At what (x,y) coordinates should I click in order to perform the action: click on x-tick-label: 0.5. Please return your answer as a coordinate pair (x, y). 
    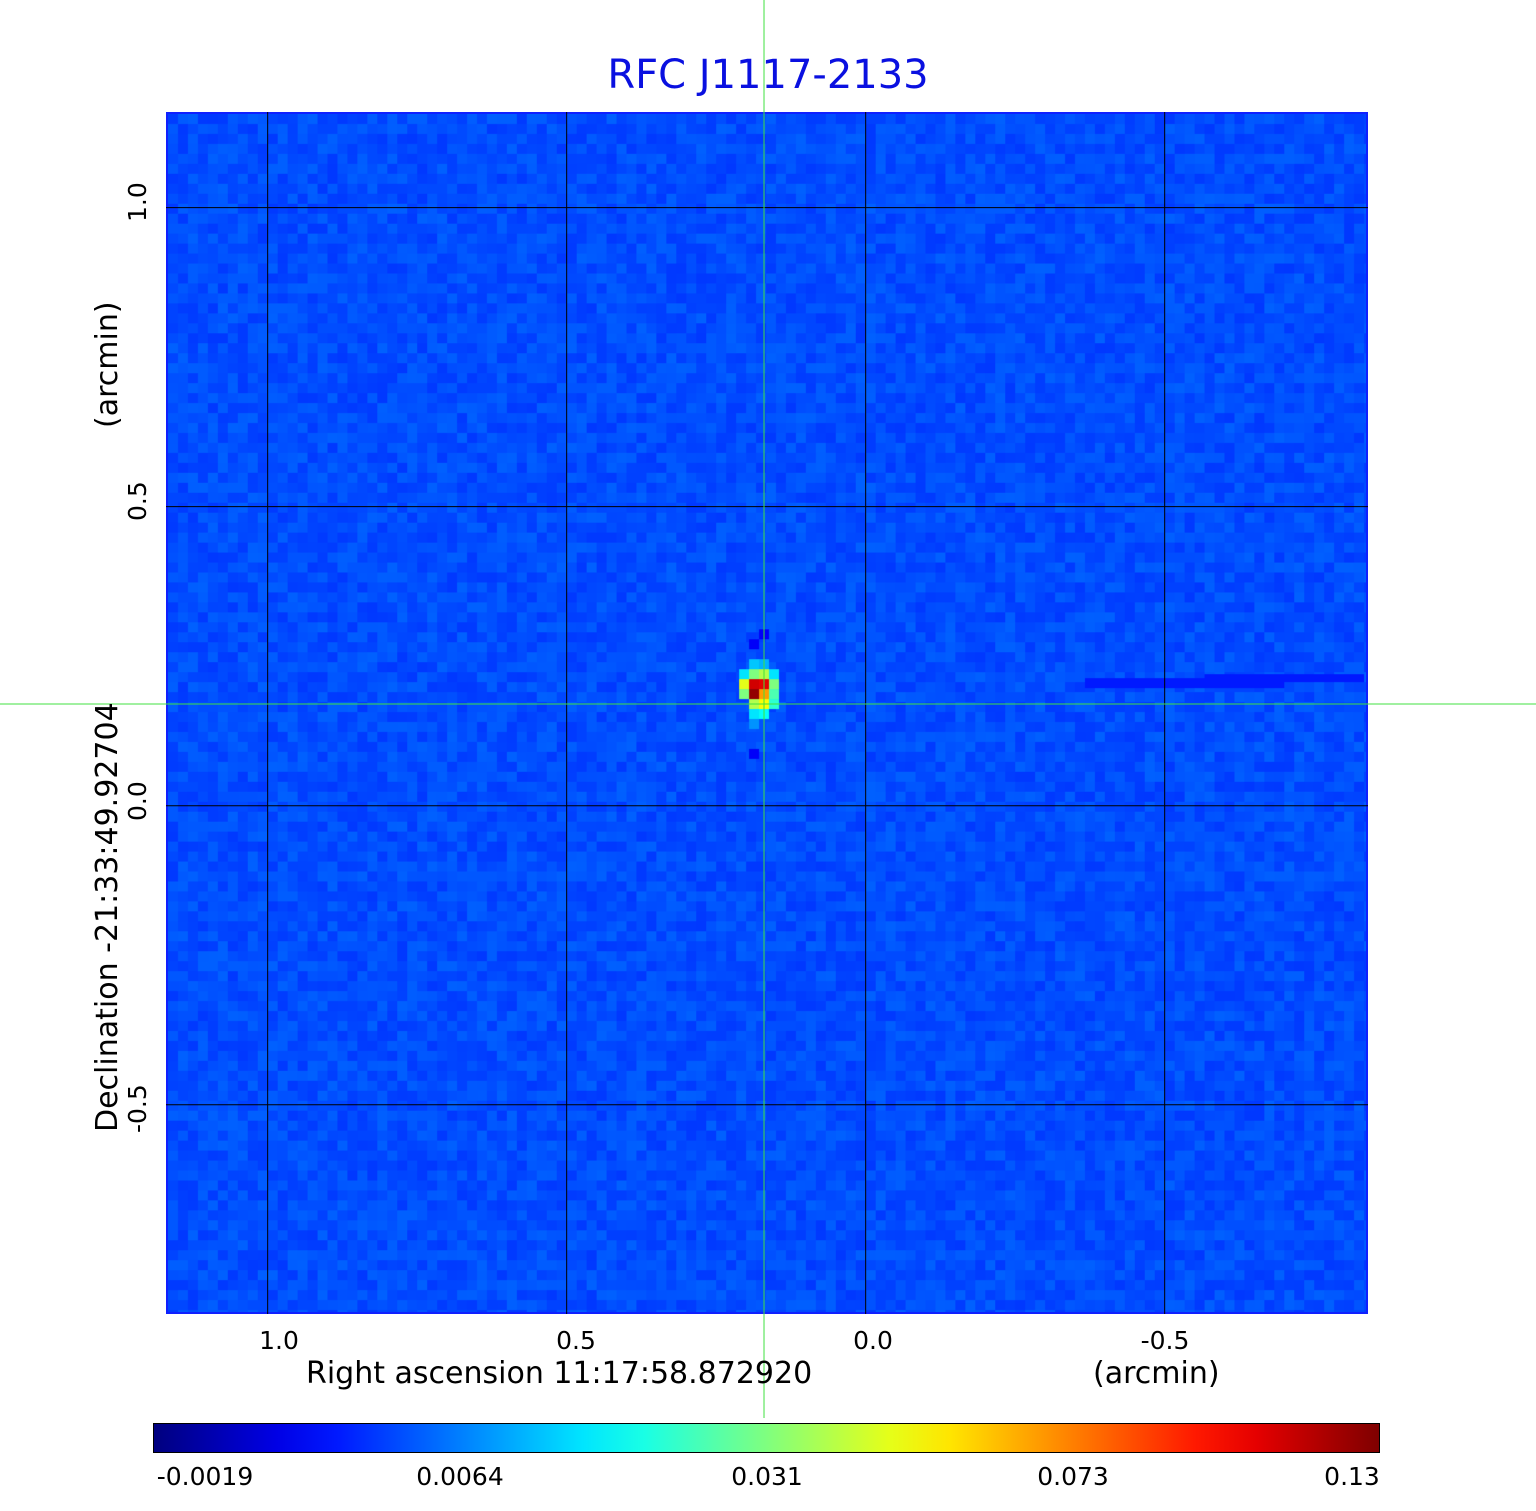
    Looking at the image, I should click on (576, 1340).